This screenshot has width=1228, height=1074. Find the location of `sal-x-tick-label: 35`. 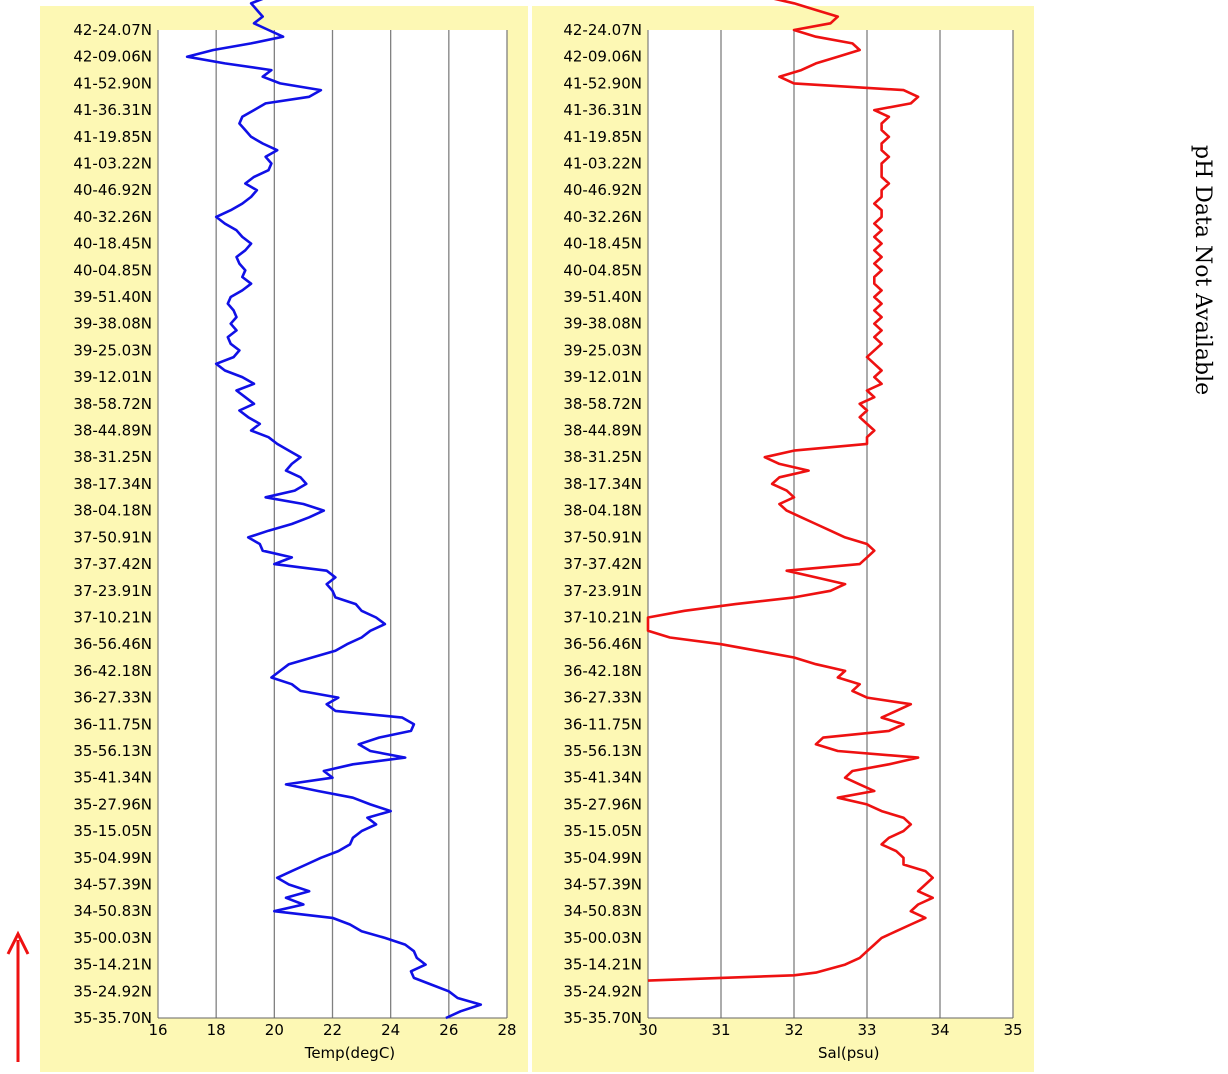

sal-x-tick-label: 35 is located at coordinates (1012, 1030).